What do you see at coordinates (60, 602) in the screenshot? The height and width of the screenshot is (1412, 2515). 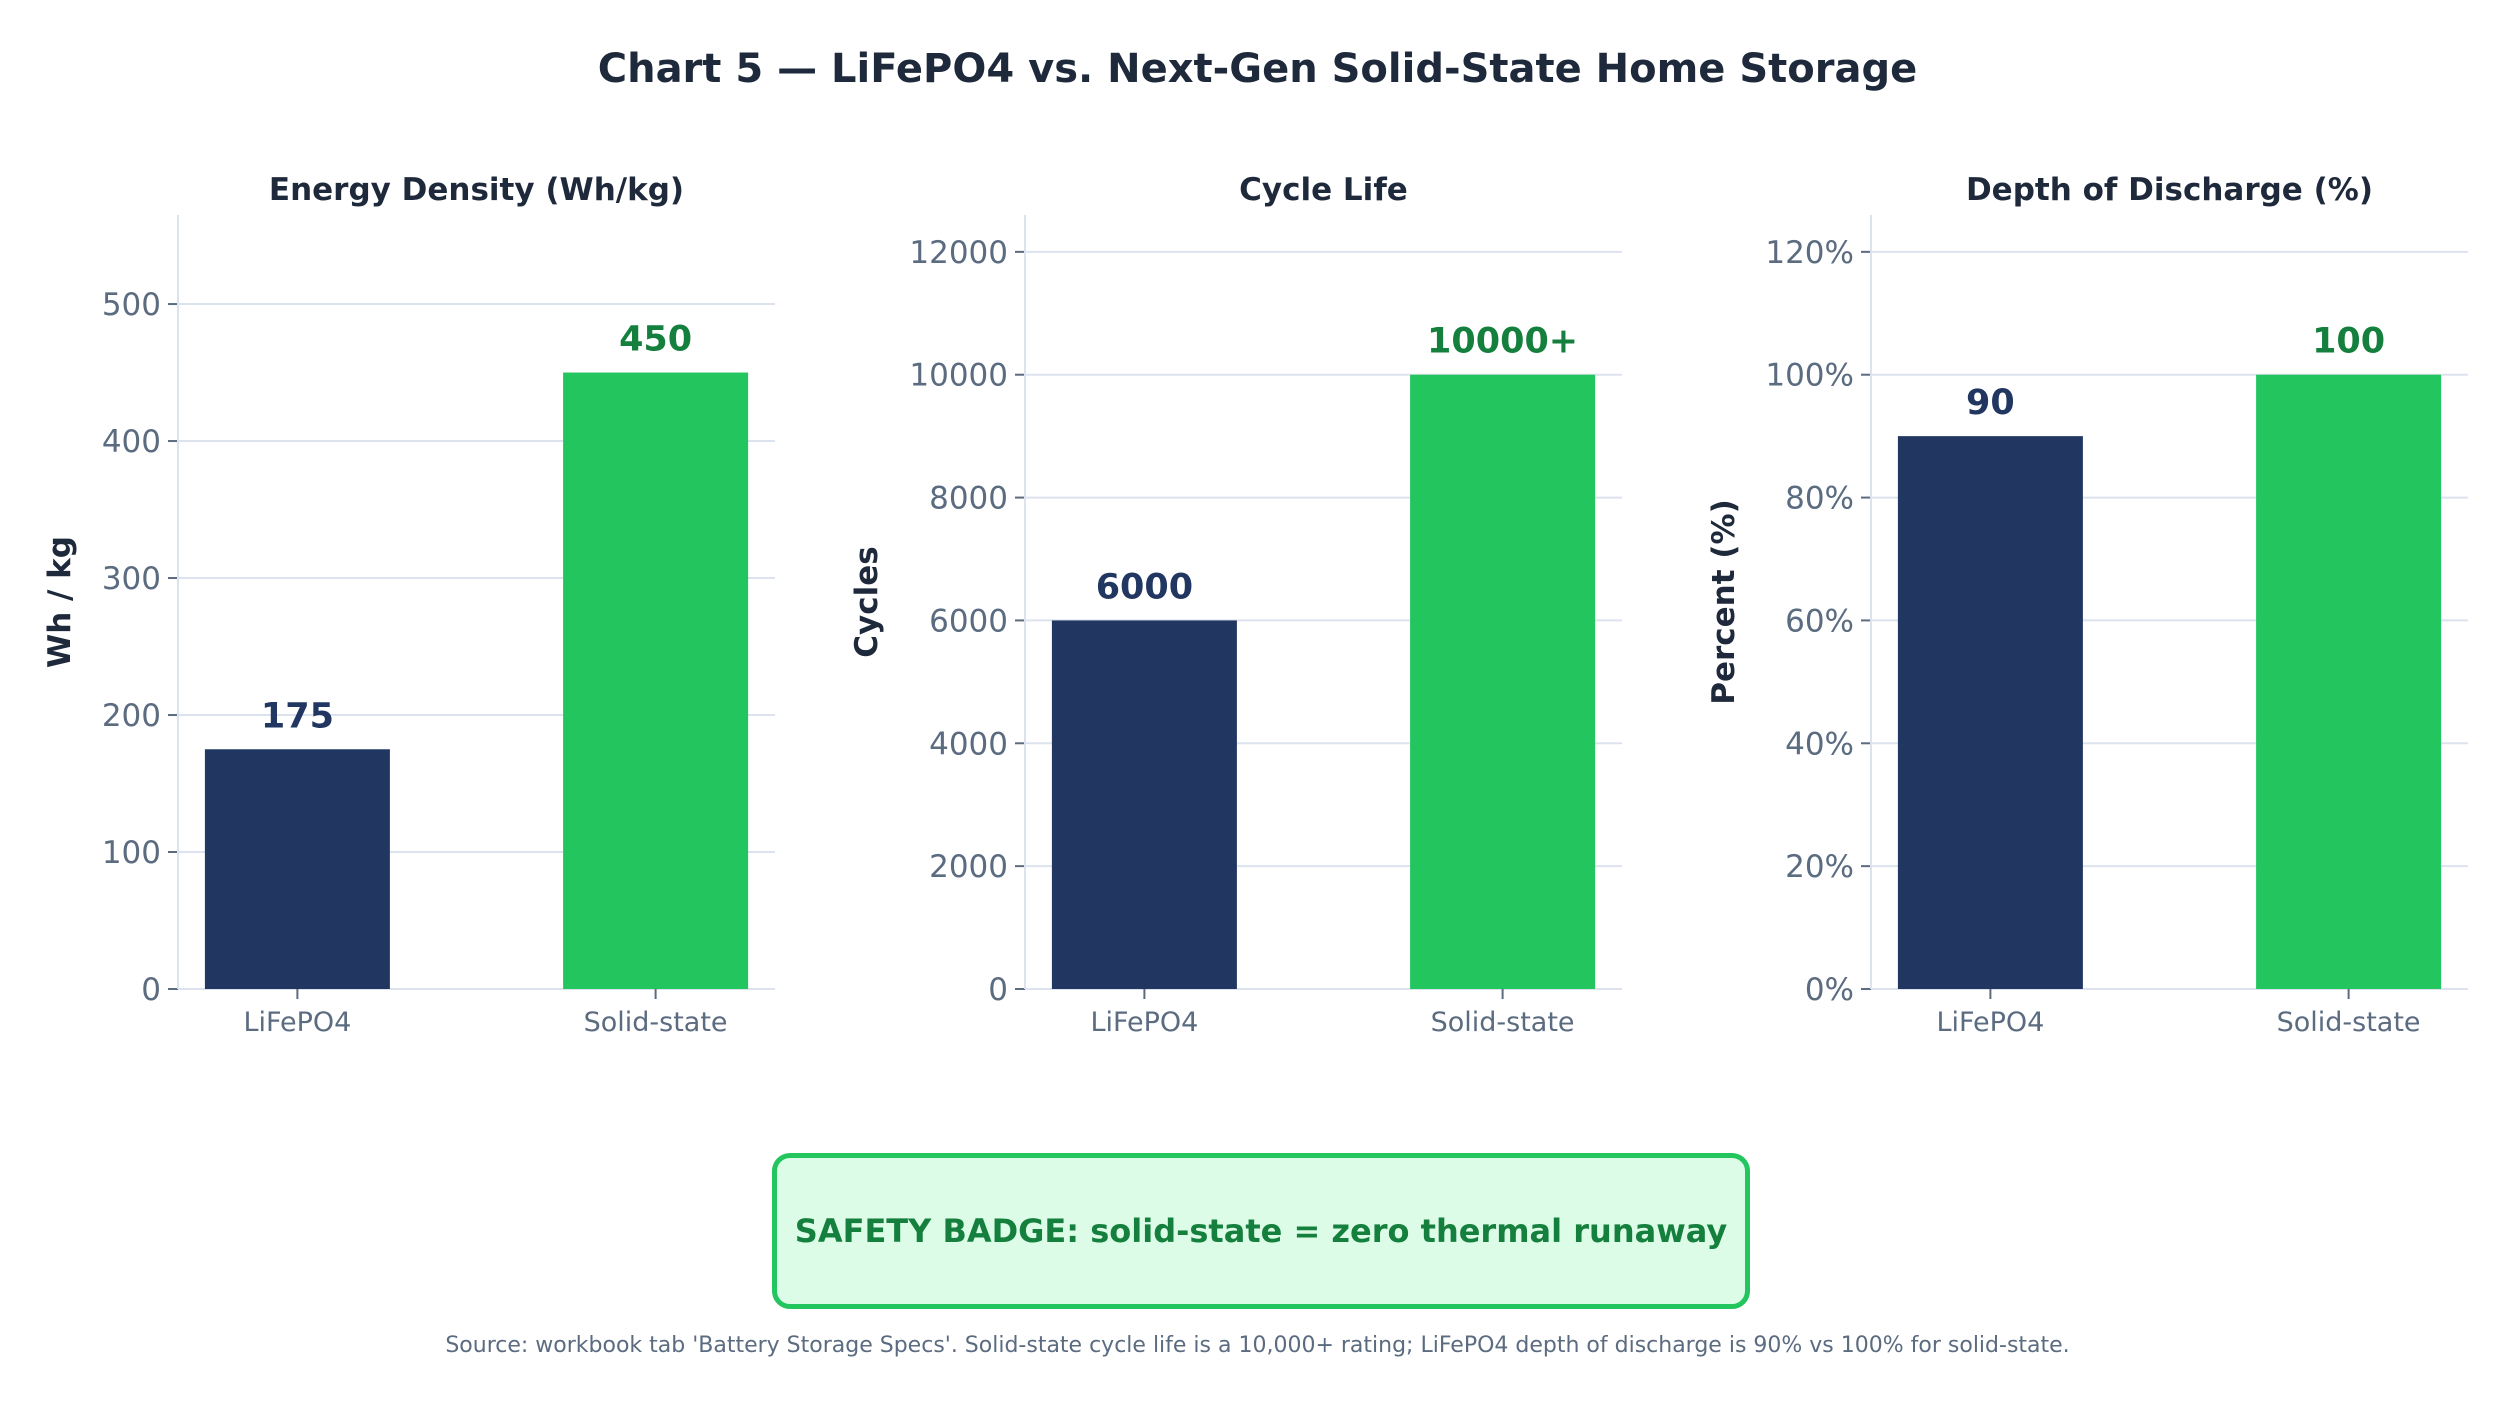 I see `y-axis-label: Wh / kg` at bounding box center [60, 602].